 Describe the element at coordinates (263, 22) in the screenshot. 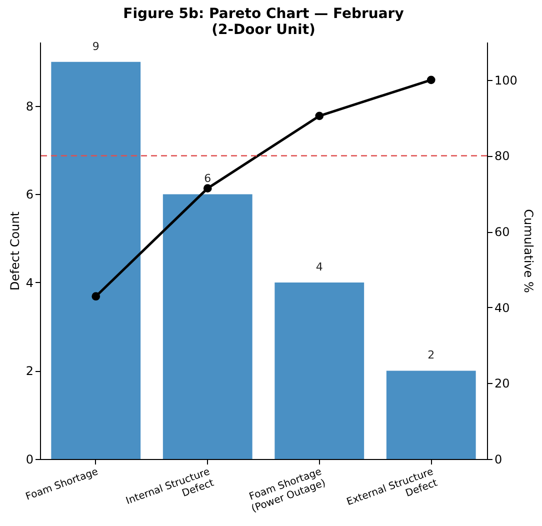

I see `chart-title: Figure 5b: Pareto Chart — February (2-Door Unit)` at that location.